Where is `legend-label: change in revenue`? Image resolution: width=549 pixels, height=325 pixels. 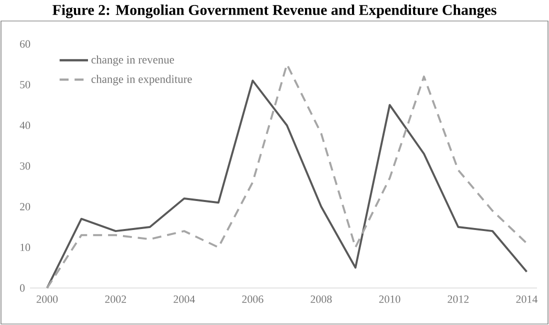 legend-label: change in revenue is located at coordinates (133, 61).